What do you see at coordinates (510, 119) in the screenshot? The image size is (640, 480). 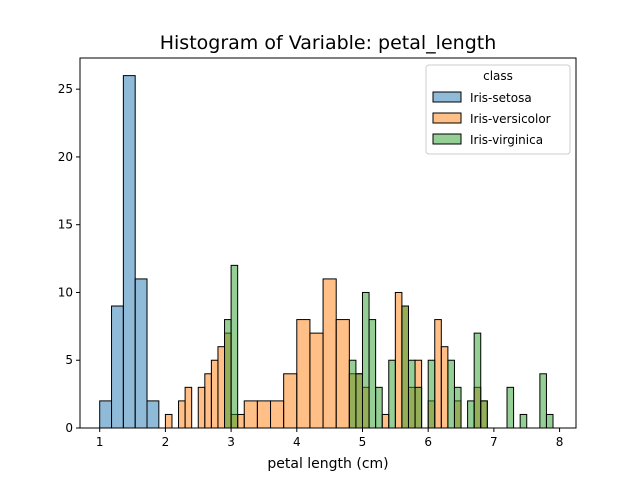 I see `legend-label-versicolor: Iris-versicolor` at bounding box center [510, 119].